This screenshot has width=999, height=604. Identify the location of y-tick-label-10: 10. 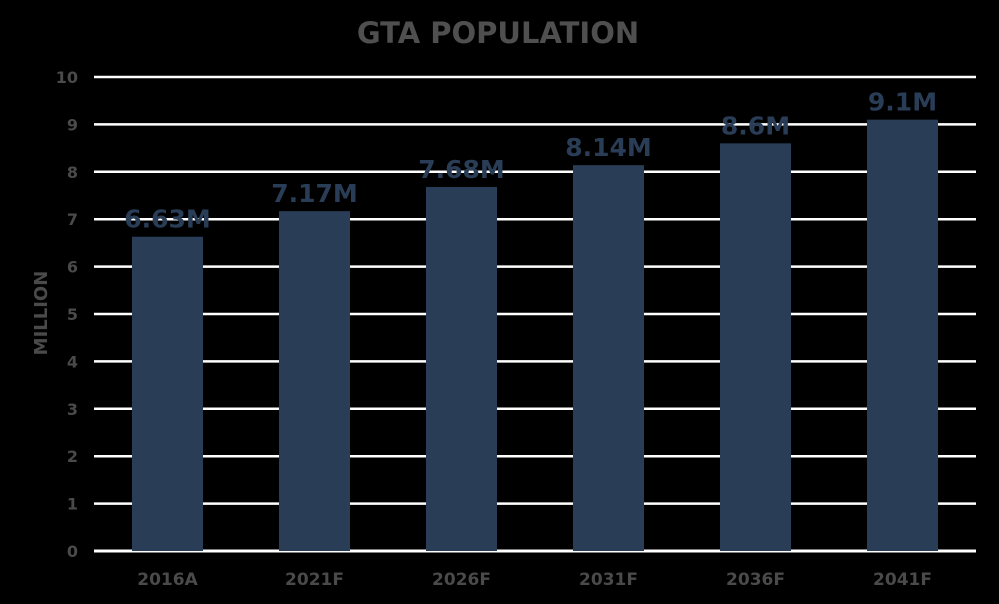
(67, 77).